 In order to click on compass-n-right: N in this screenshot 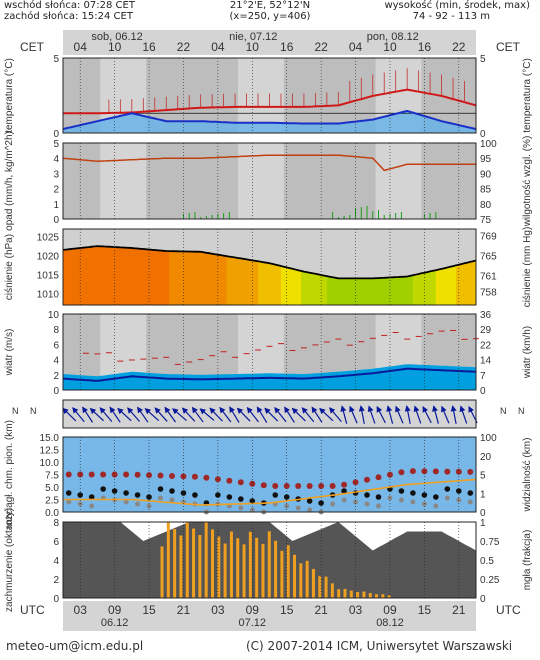, I will do `click(503, 411)`.